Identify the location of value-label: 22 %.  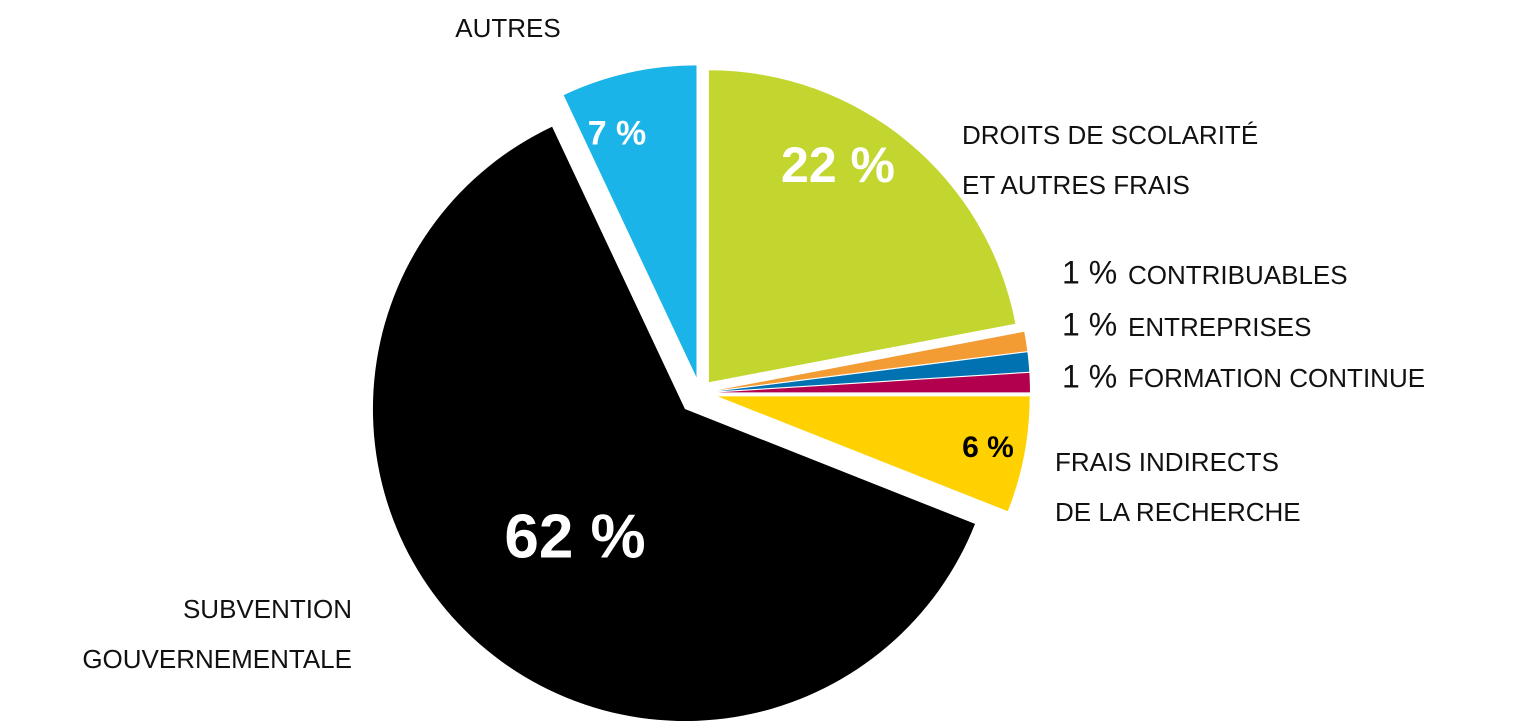
(838, 165).